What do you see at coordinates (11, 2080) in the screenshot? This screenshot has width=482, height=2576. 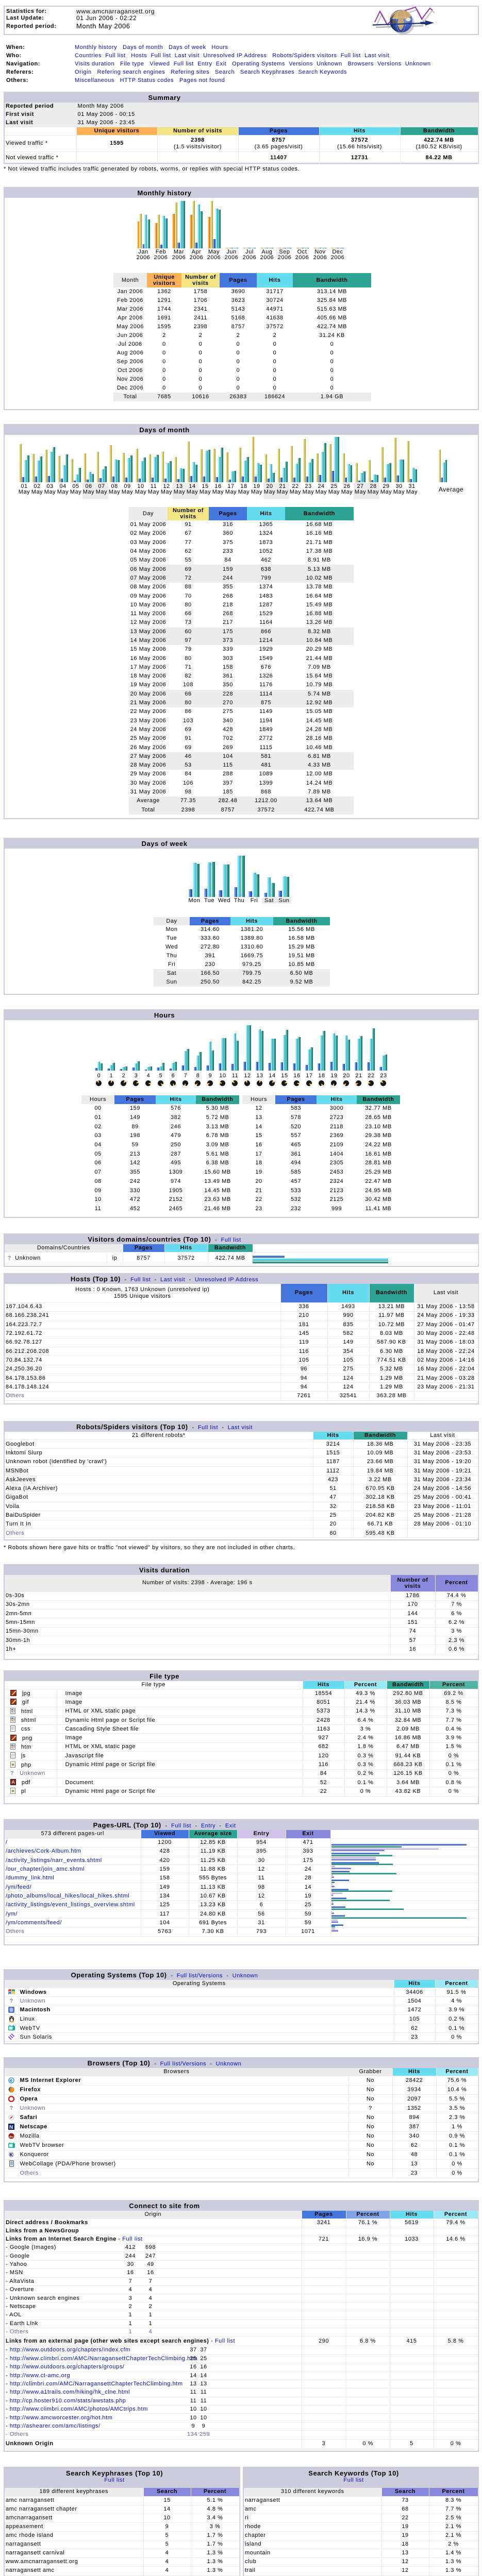 I see `svg-text: e` at bounding box center [11, 2080].